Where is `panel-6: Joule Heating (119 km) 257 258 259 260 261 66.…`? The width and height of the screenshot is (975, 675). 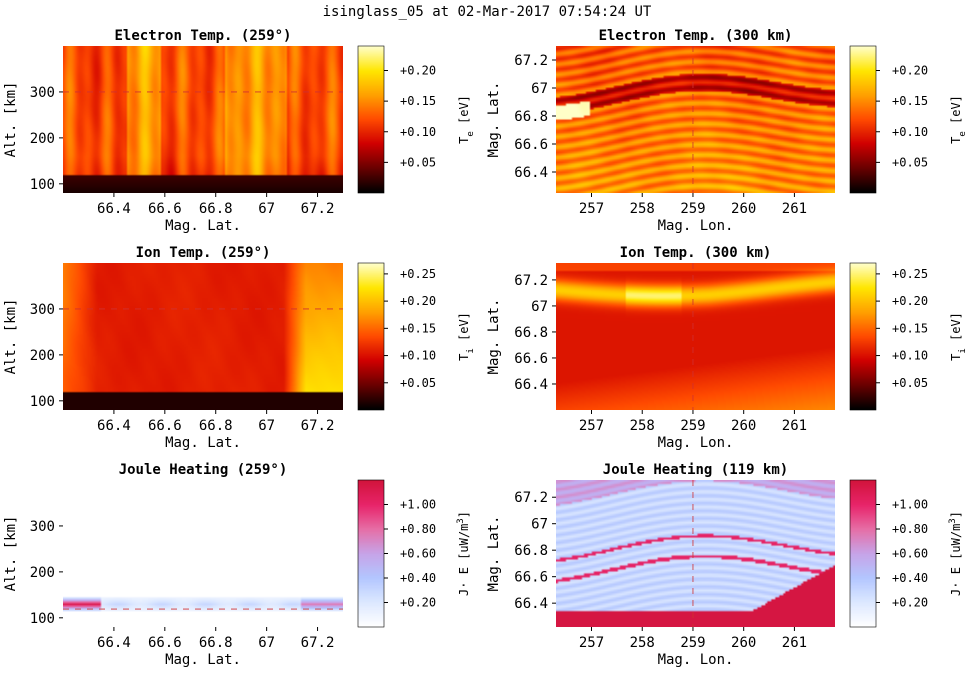
panel-6: Joule Heating (119 km) 257 258 259 260 261 66.… is located at coordinates (724, 565).